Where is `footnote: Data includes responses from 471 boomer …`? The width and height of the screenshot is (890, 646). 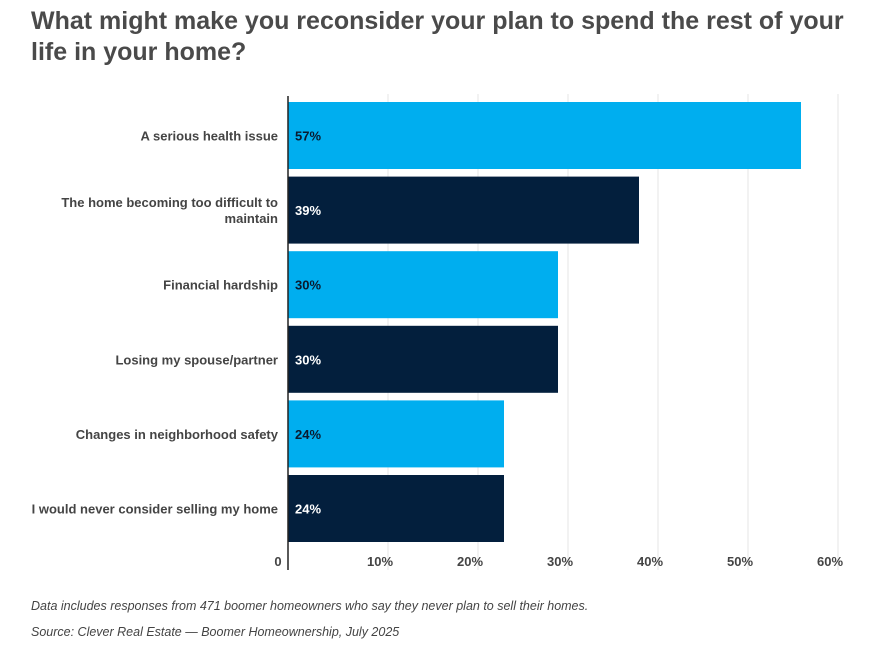
footnote: Data includes responses from 471 boomer … is located at coordinates (310, 606).